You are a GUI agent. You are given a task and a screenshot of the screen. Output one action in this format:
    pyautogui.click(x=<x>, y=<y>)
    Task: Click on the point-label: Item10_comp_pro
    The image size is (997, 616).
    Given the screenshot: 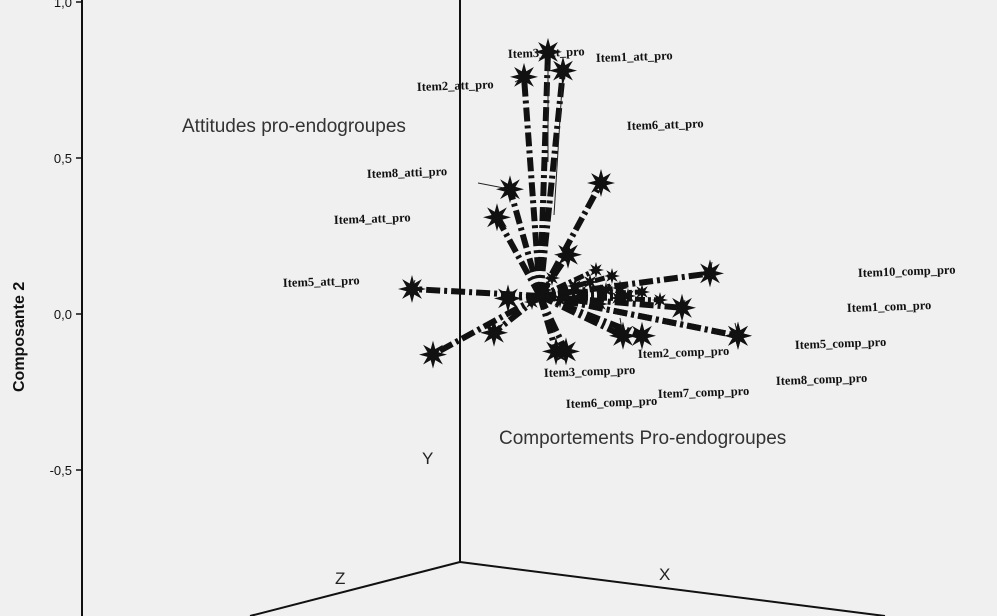 What is the action you would take?
    pyautogui.click(x=907, y=271)
    